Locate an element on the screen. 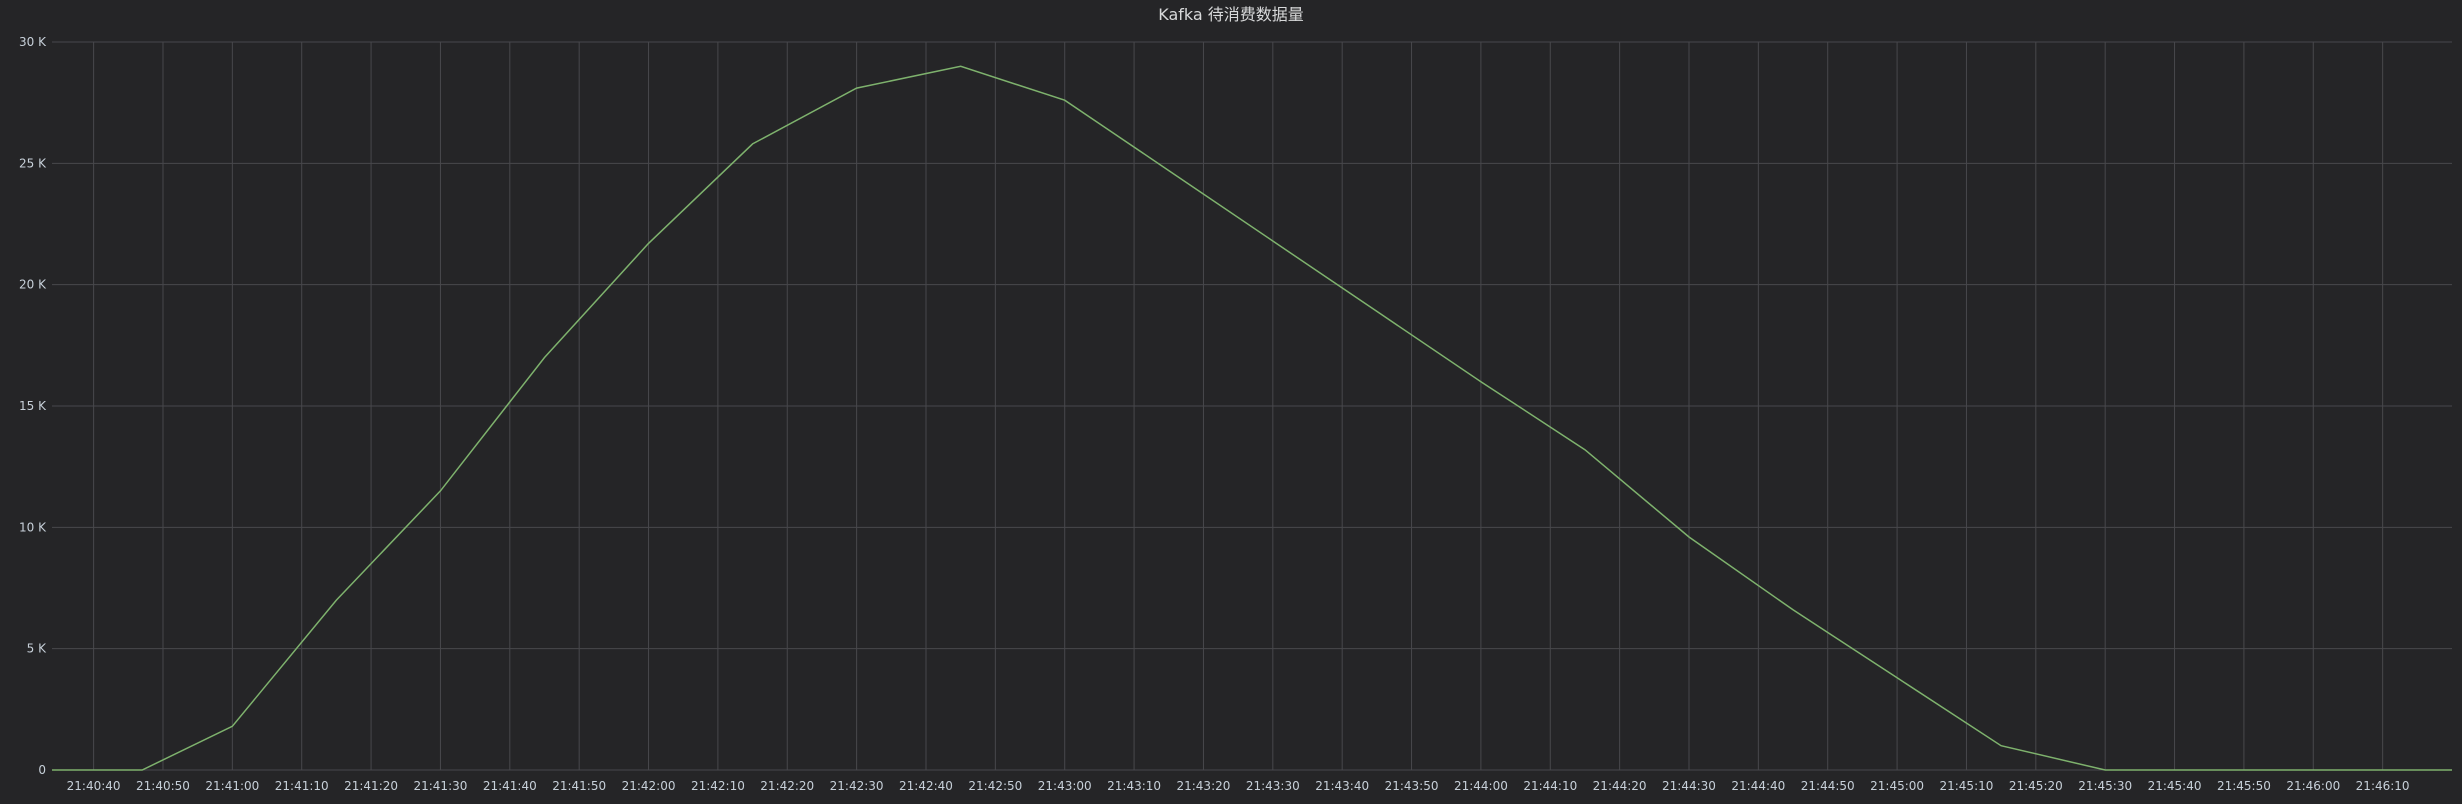 The width and height of the screenshot is (2462, 804). x-tick-label: 21:45:20 is located at coordinates (2036, 786).